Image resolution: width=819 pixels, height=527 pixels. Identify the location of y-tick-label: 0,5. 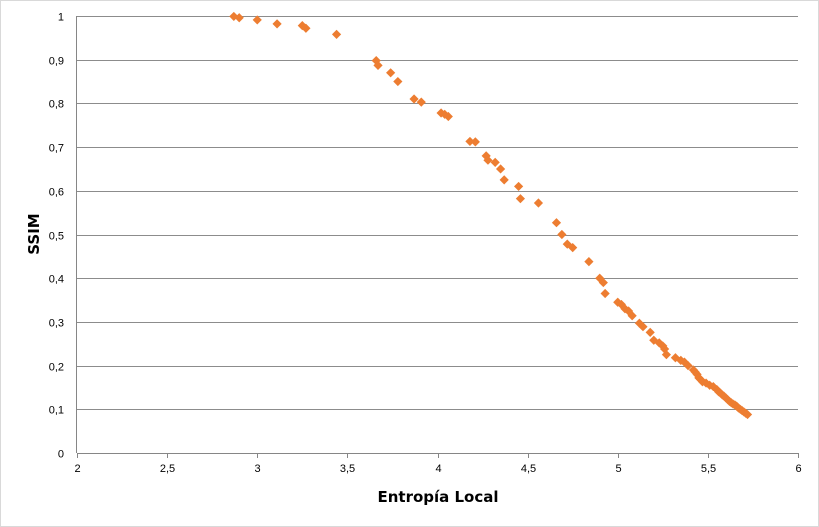
(56, 237).